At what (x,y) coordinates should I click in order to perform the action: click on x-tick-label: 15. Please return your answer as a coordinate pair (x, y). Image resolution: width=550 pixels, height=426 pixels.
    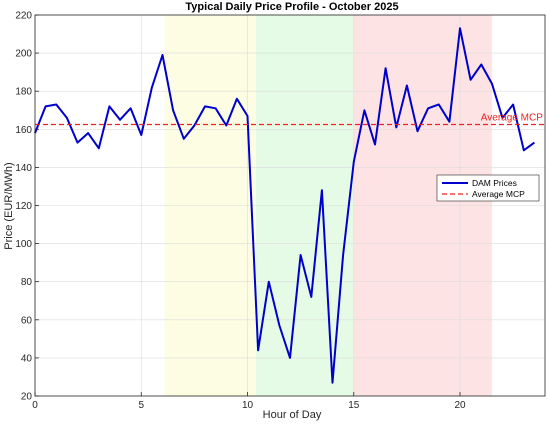
    Looking at the image, I should click on (354, 405).